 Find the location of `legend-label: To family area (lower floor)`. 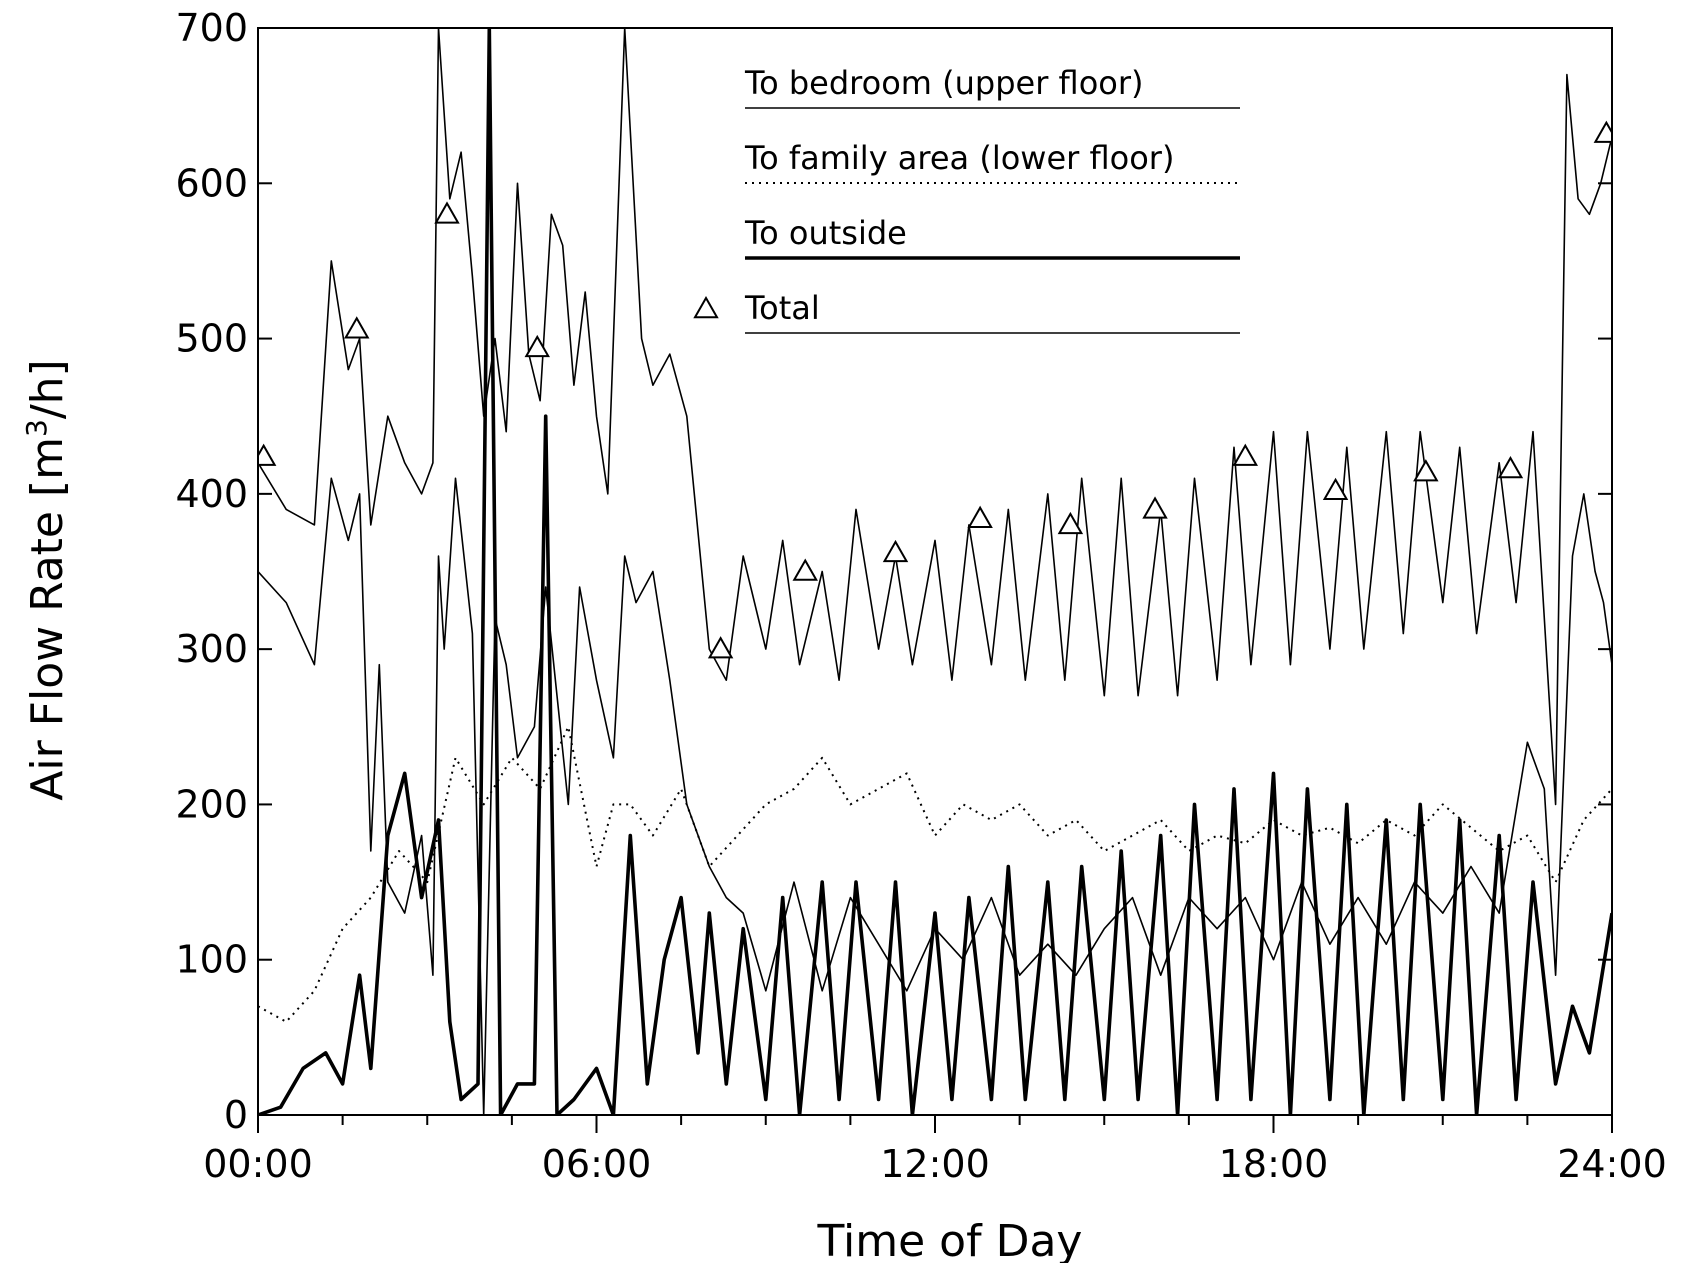

legend-label: To family area (lower floor) is located at coordinates (959, 158).